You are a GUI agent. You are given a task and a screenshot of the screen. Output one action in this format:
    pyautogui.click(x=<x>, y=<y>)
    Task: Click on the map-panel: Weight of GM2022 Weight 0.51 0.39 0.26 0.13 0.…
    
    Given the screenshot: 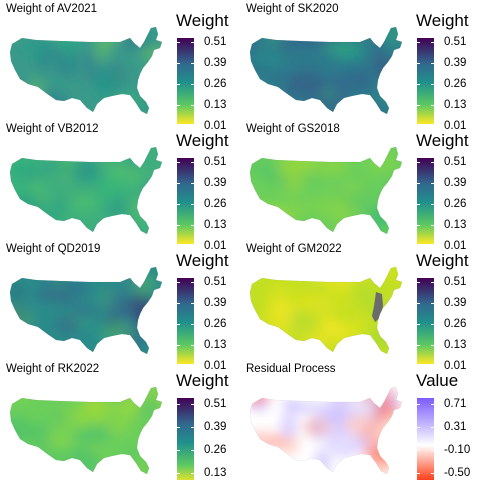 What is the action you would take?
    pyautogui.click(x=360, y=306)
    